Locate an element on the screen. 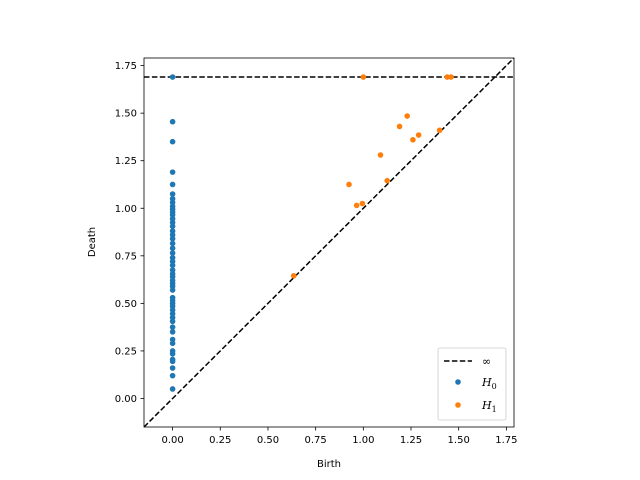 The image size is (640, 480). x-tick-label: 0.75 is located at coordinates (316, 440).